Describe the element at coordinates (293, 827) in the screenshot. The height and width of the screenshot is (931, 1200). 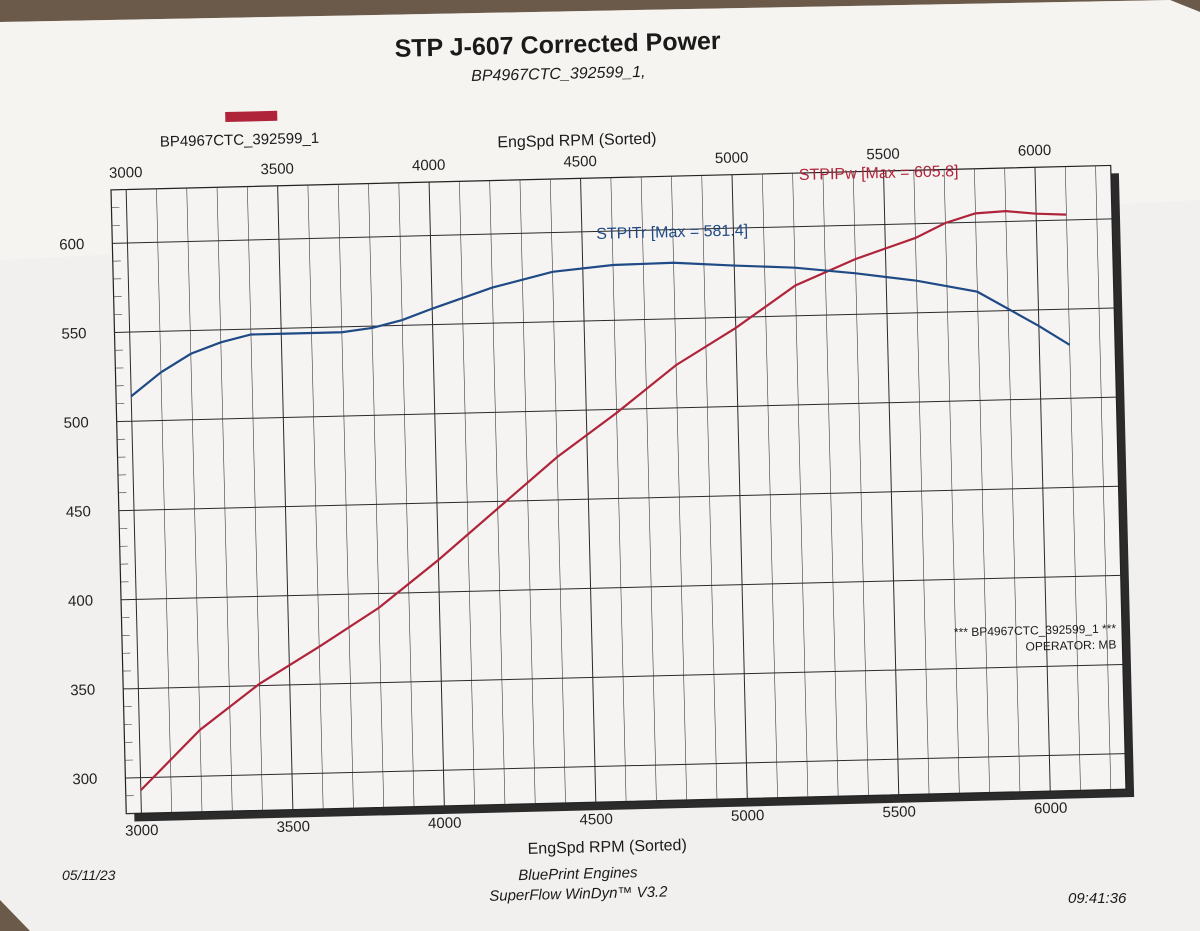
I see `x-tick-label-bottom: 3500` at that location.